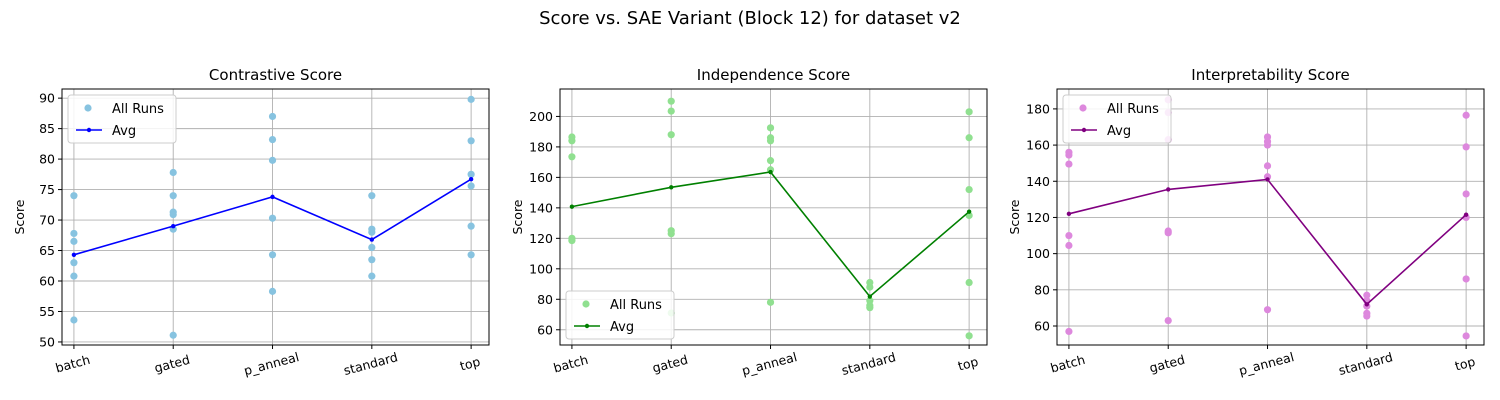  Describe the element at coordinates (47, 98) in the screenshot. I see `y-tick-label: 90` at that location.